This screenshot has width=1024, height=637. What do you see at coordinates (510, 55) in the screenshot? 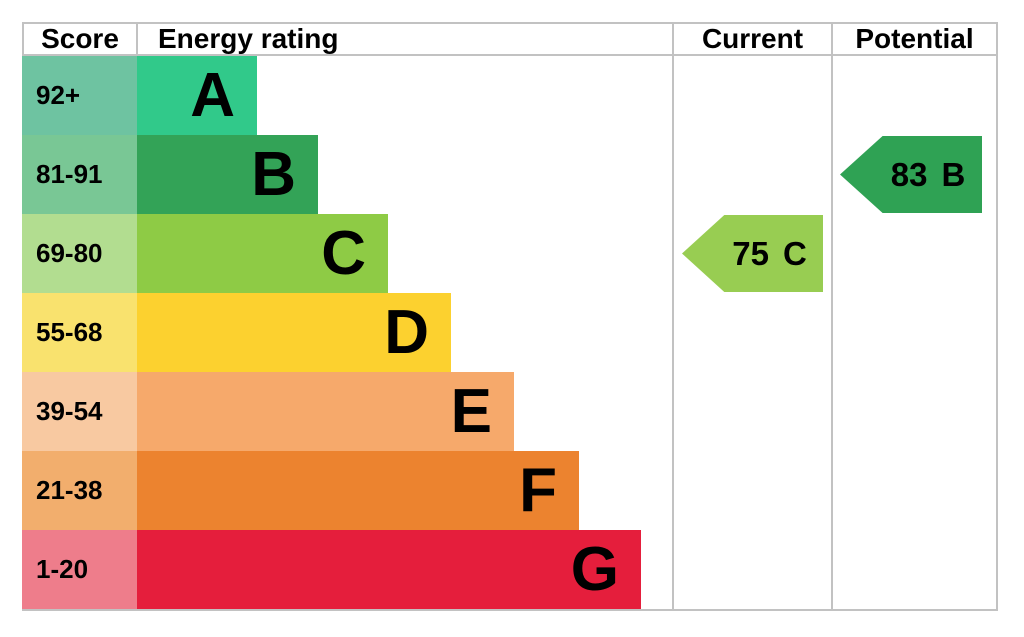
I see `header-bottom-border` at bounding box center [510, 55].